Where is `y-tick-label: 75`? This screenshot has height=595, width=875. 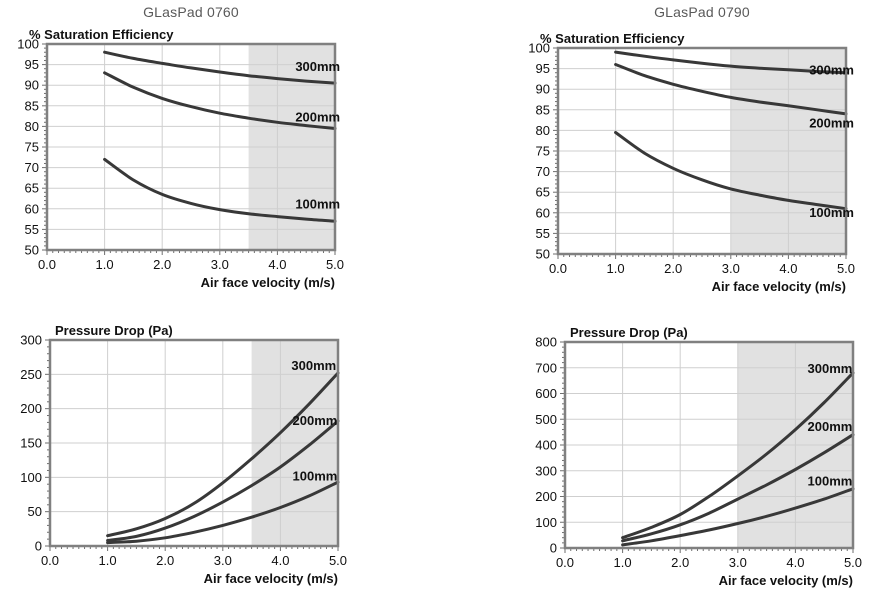
y-tick-label: 75 is located at coordinates (32, 147).